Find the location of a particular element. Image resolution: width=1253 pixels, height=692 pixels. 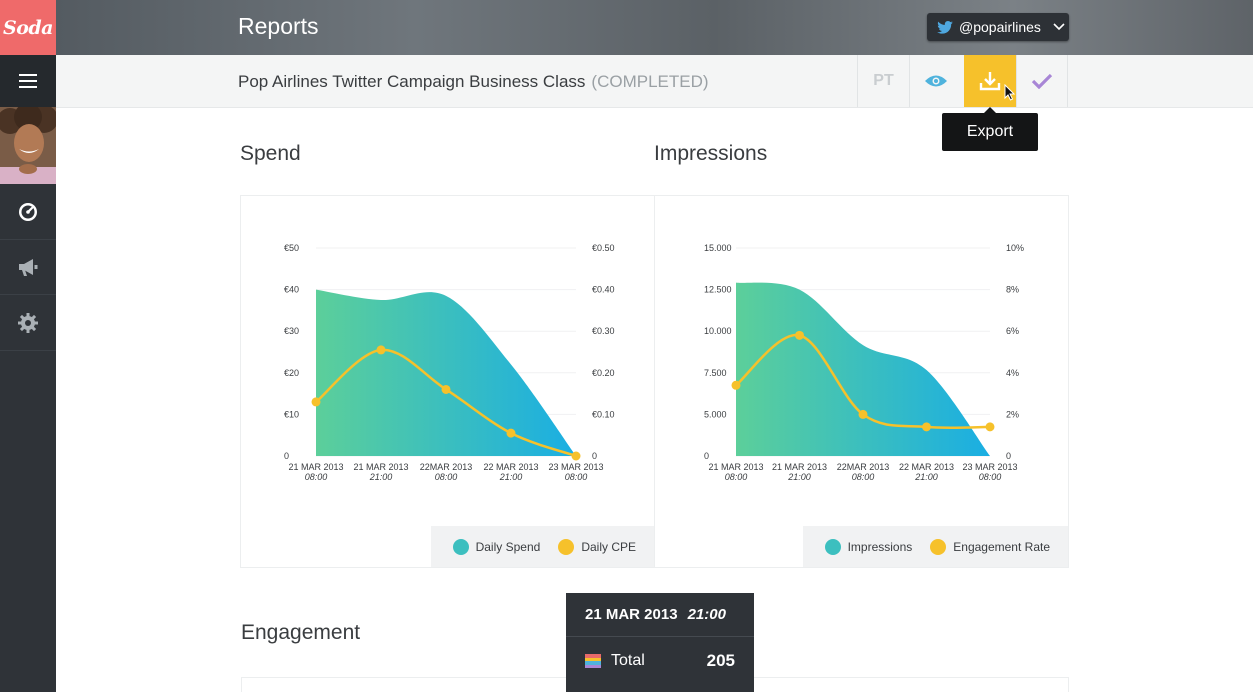

spend-y-right-tick: €0.10 is located at coordinates (603, 414).